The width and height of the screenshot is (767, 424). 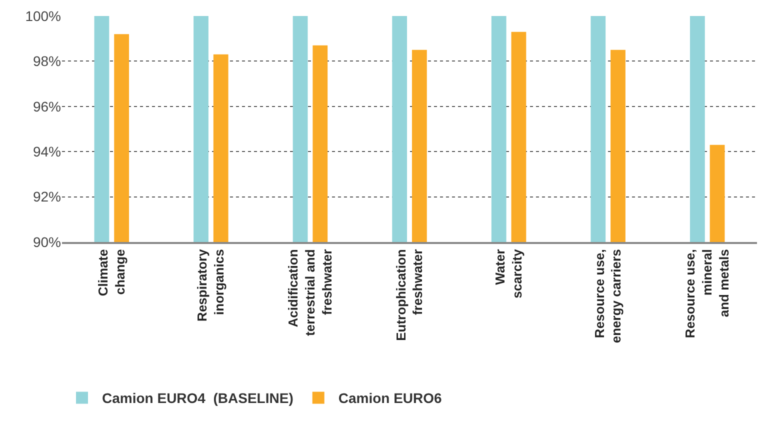 I want to click on x-tick-label: Climate change, so click(x=111, y=272).